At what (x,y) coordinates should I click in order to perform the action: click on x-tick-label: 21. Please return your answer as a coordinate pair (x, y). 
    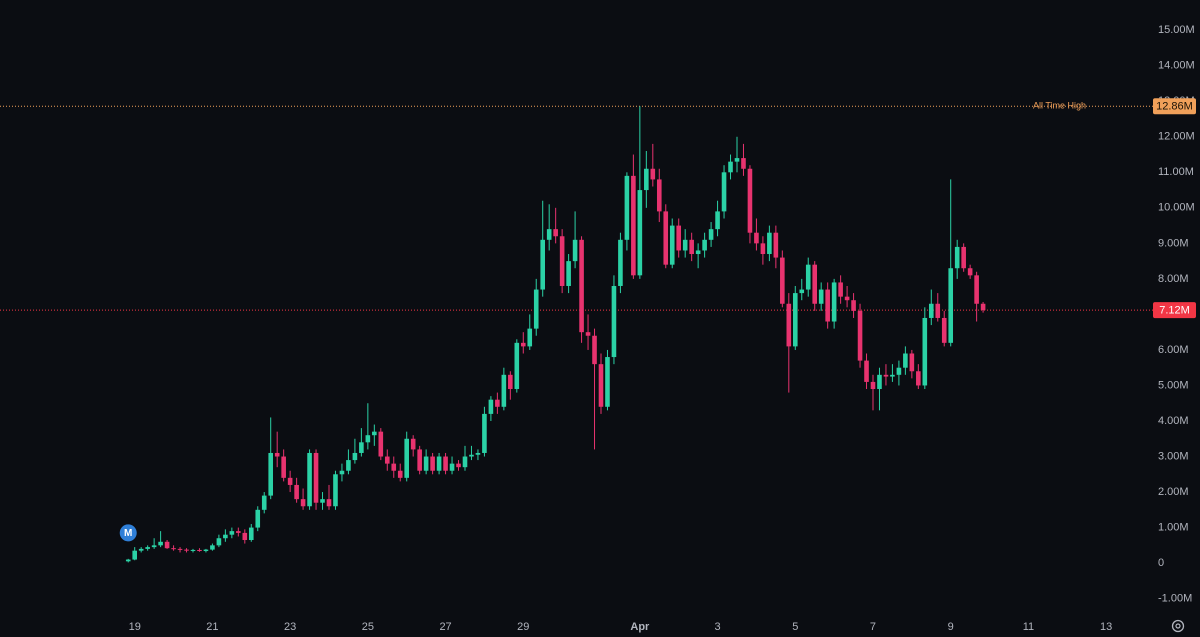
    Looking at the image, I should click on (212, 627).